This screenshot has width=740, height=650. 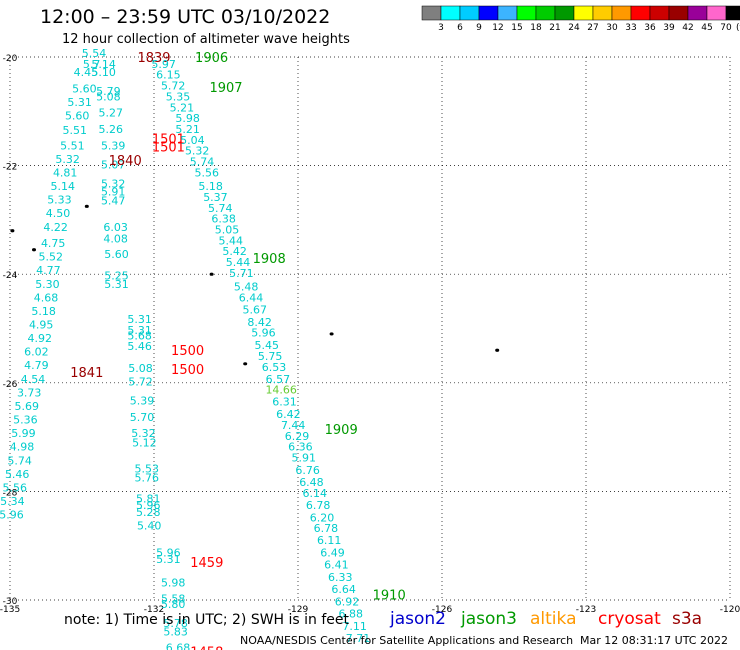 I want to click on wave-height-value: 7.71, so click(x=358, y=638).